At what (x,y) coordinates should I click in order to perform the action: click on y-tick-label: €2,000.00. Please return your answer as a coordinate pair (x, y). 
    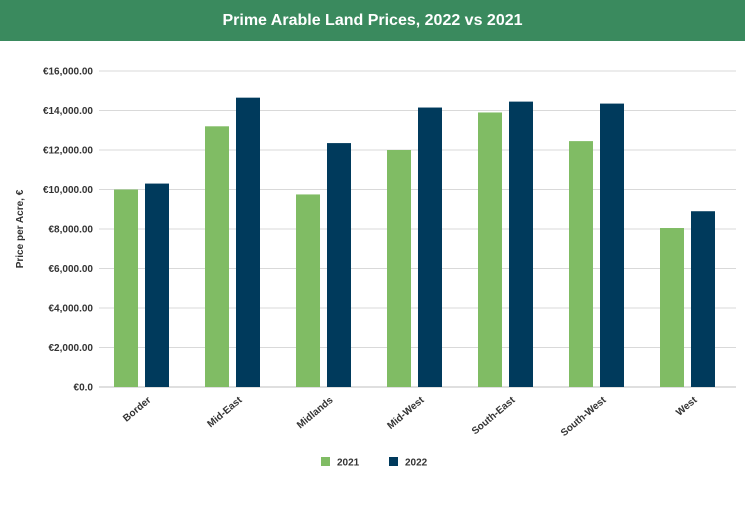
    Looking at the image, I should click on (71, 348).